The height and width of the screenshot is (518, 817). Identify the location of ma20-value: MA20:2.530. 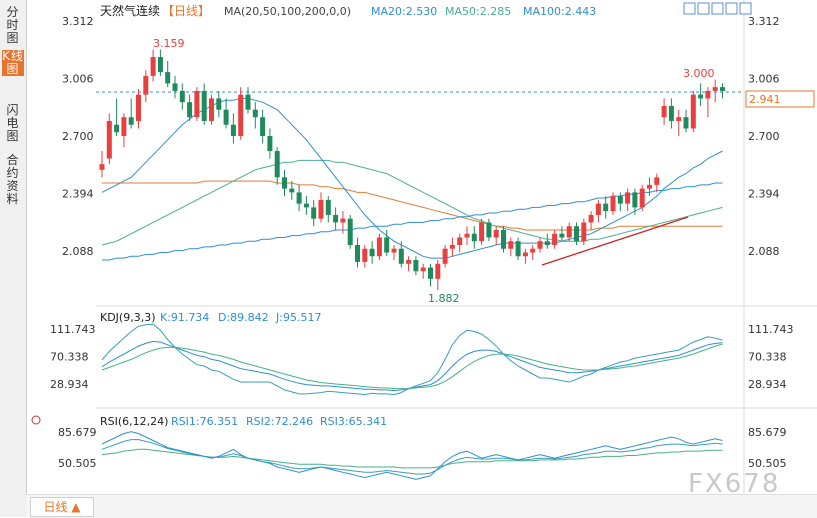
(404, 11).